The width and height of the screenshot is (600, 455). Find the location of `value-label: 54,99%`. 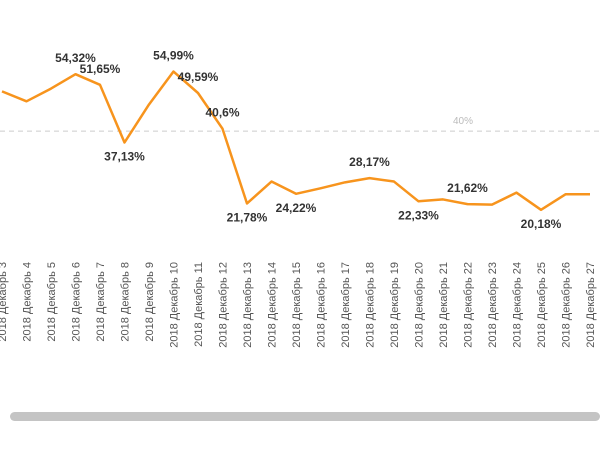

value-label: 54,99% is located at coordinates (173, 56).